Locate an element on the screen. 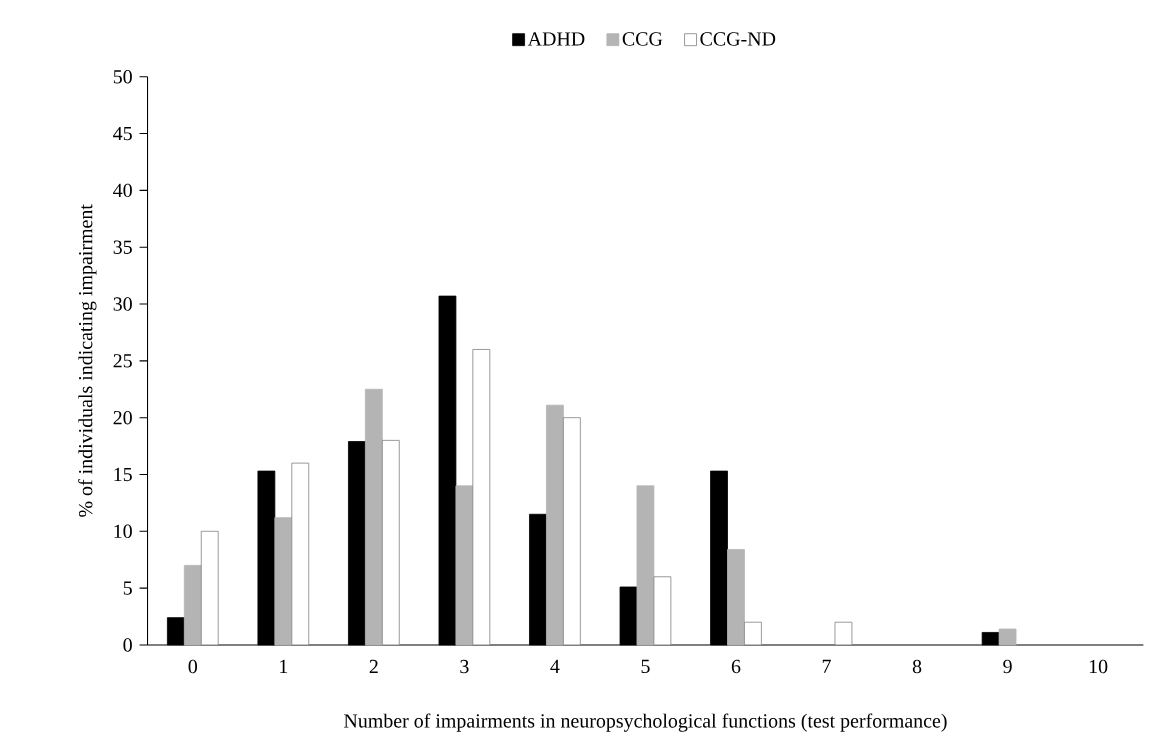  legend-label: CCG is located at coordinates (642, 39).